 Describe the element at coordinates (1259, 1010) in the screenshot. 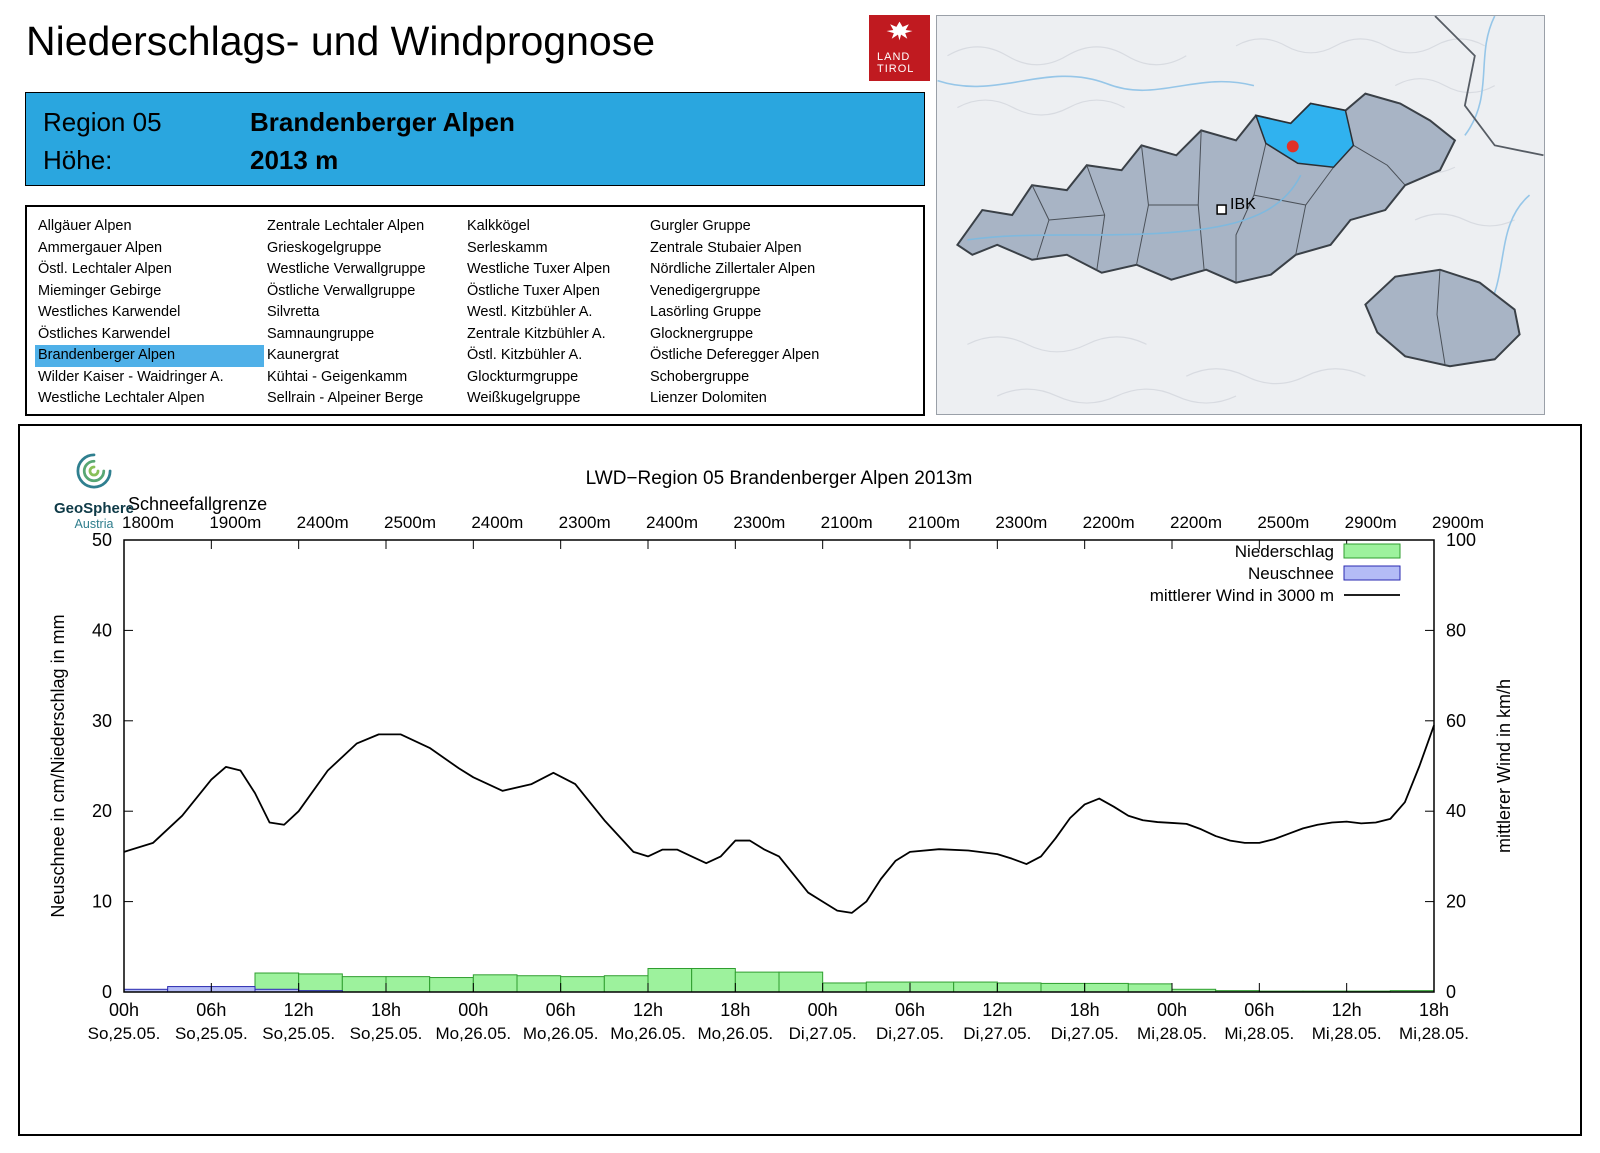

I see `x-axis-hour-label: 06h` at that location.